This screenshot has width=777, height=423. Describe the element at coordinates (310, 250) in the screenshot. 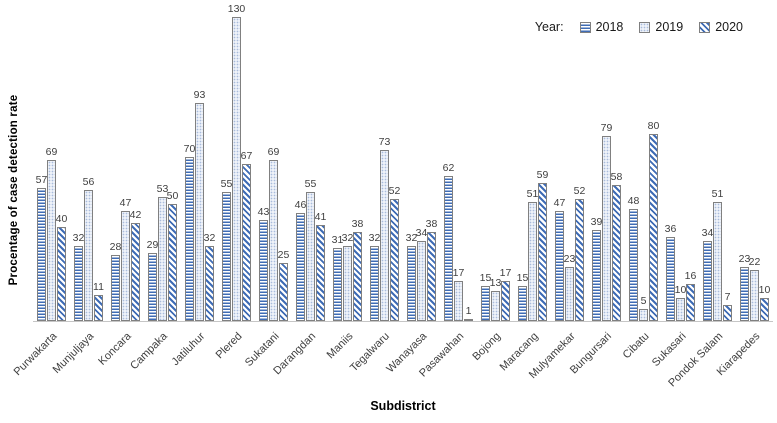

I see `bar-2019: 55` at that location.